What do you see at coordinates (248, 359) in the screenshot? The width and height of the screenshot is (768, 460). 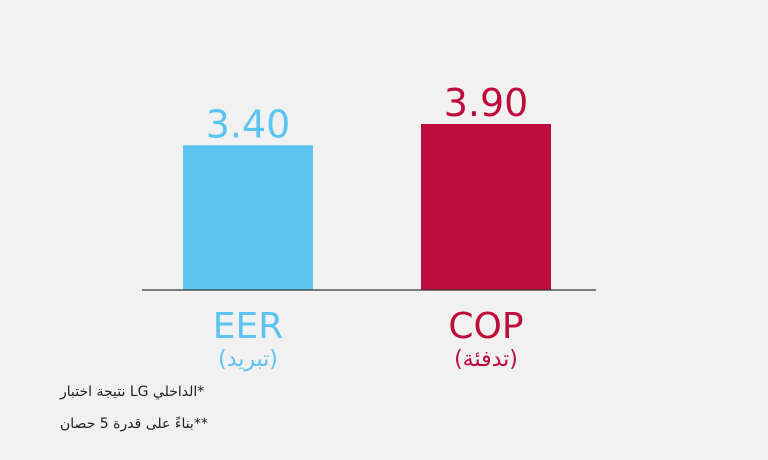 I see `category-sublabel-eer: (تبريد)` at bounding box center [248, 359].